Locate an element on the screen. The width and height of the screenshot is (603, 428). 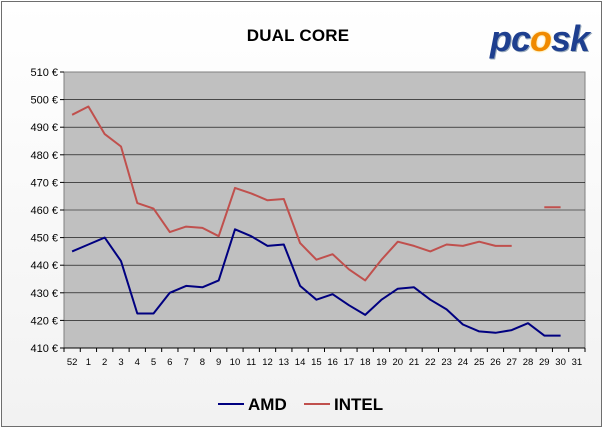
x-tick-label: 24 is located at coordinates (463, 362).